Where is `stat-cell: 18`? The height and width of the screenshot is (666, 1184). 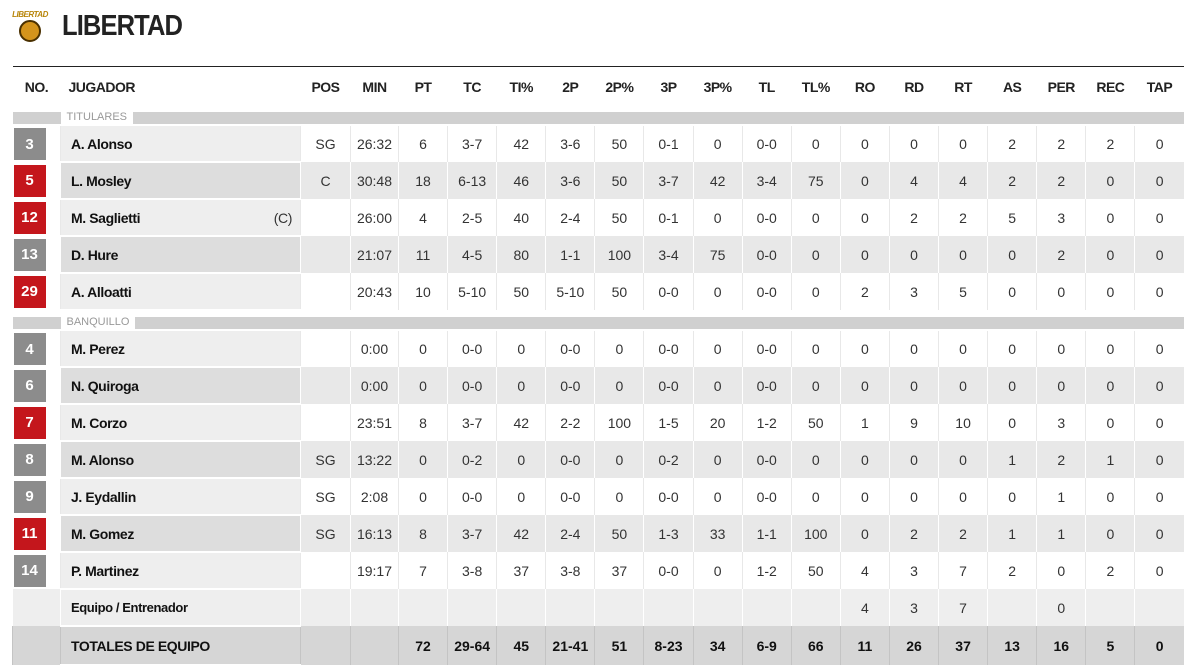 stat-cell: 18 is located at coordinates (423, 180).